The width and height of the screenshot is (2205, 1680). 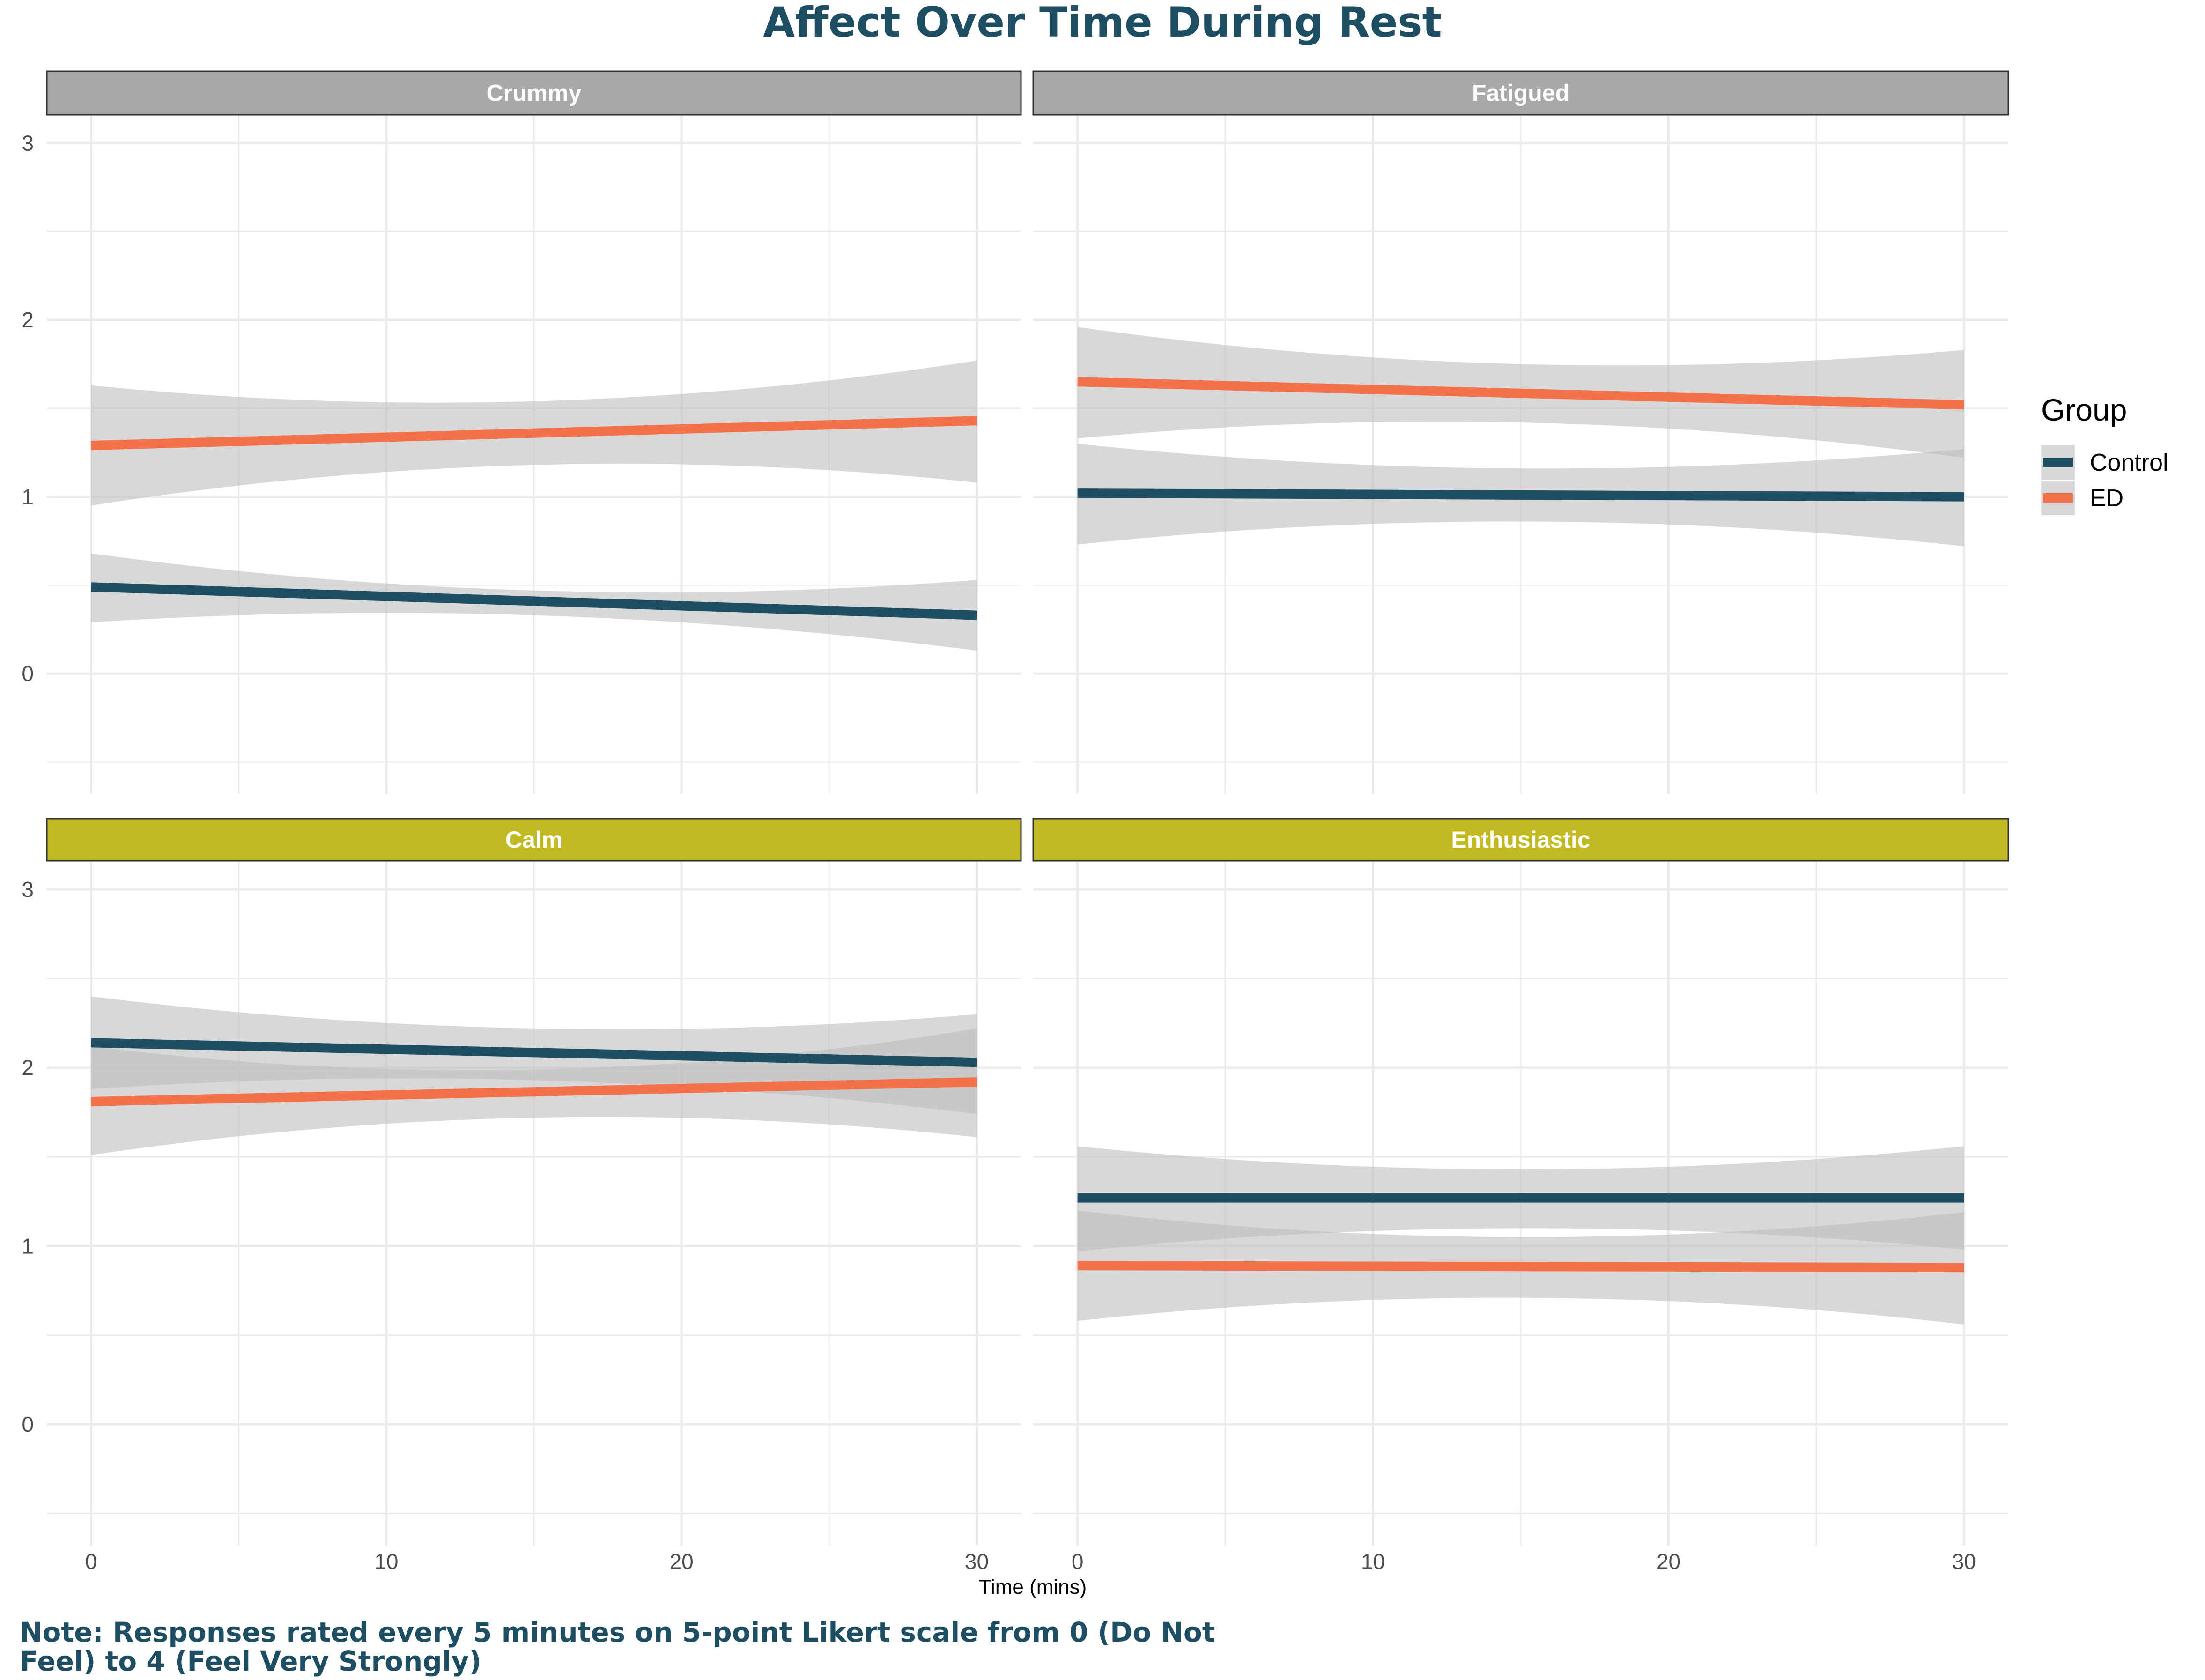 I want to click on facet-strip-label: Enthusiastic, so click(x=1520, y=840).